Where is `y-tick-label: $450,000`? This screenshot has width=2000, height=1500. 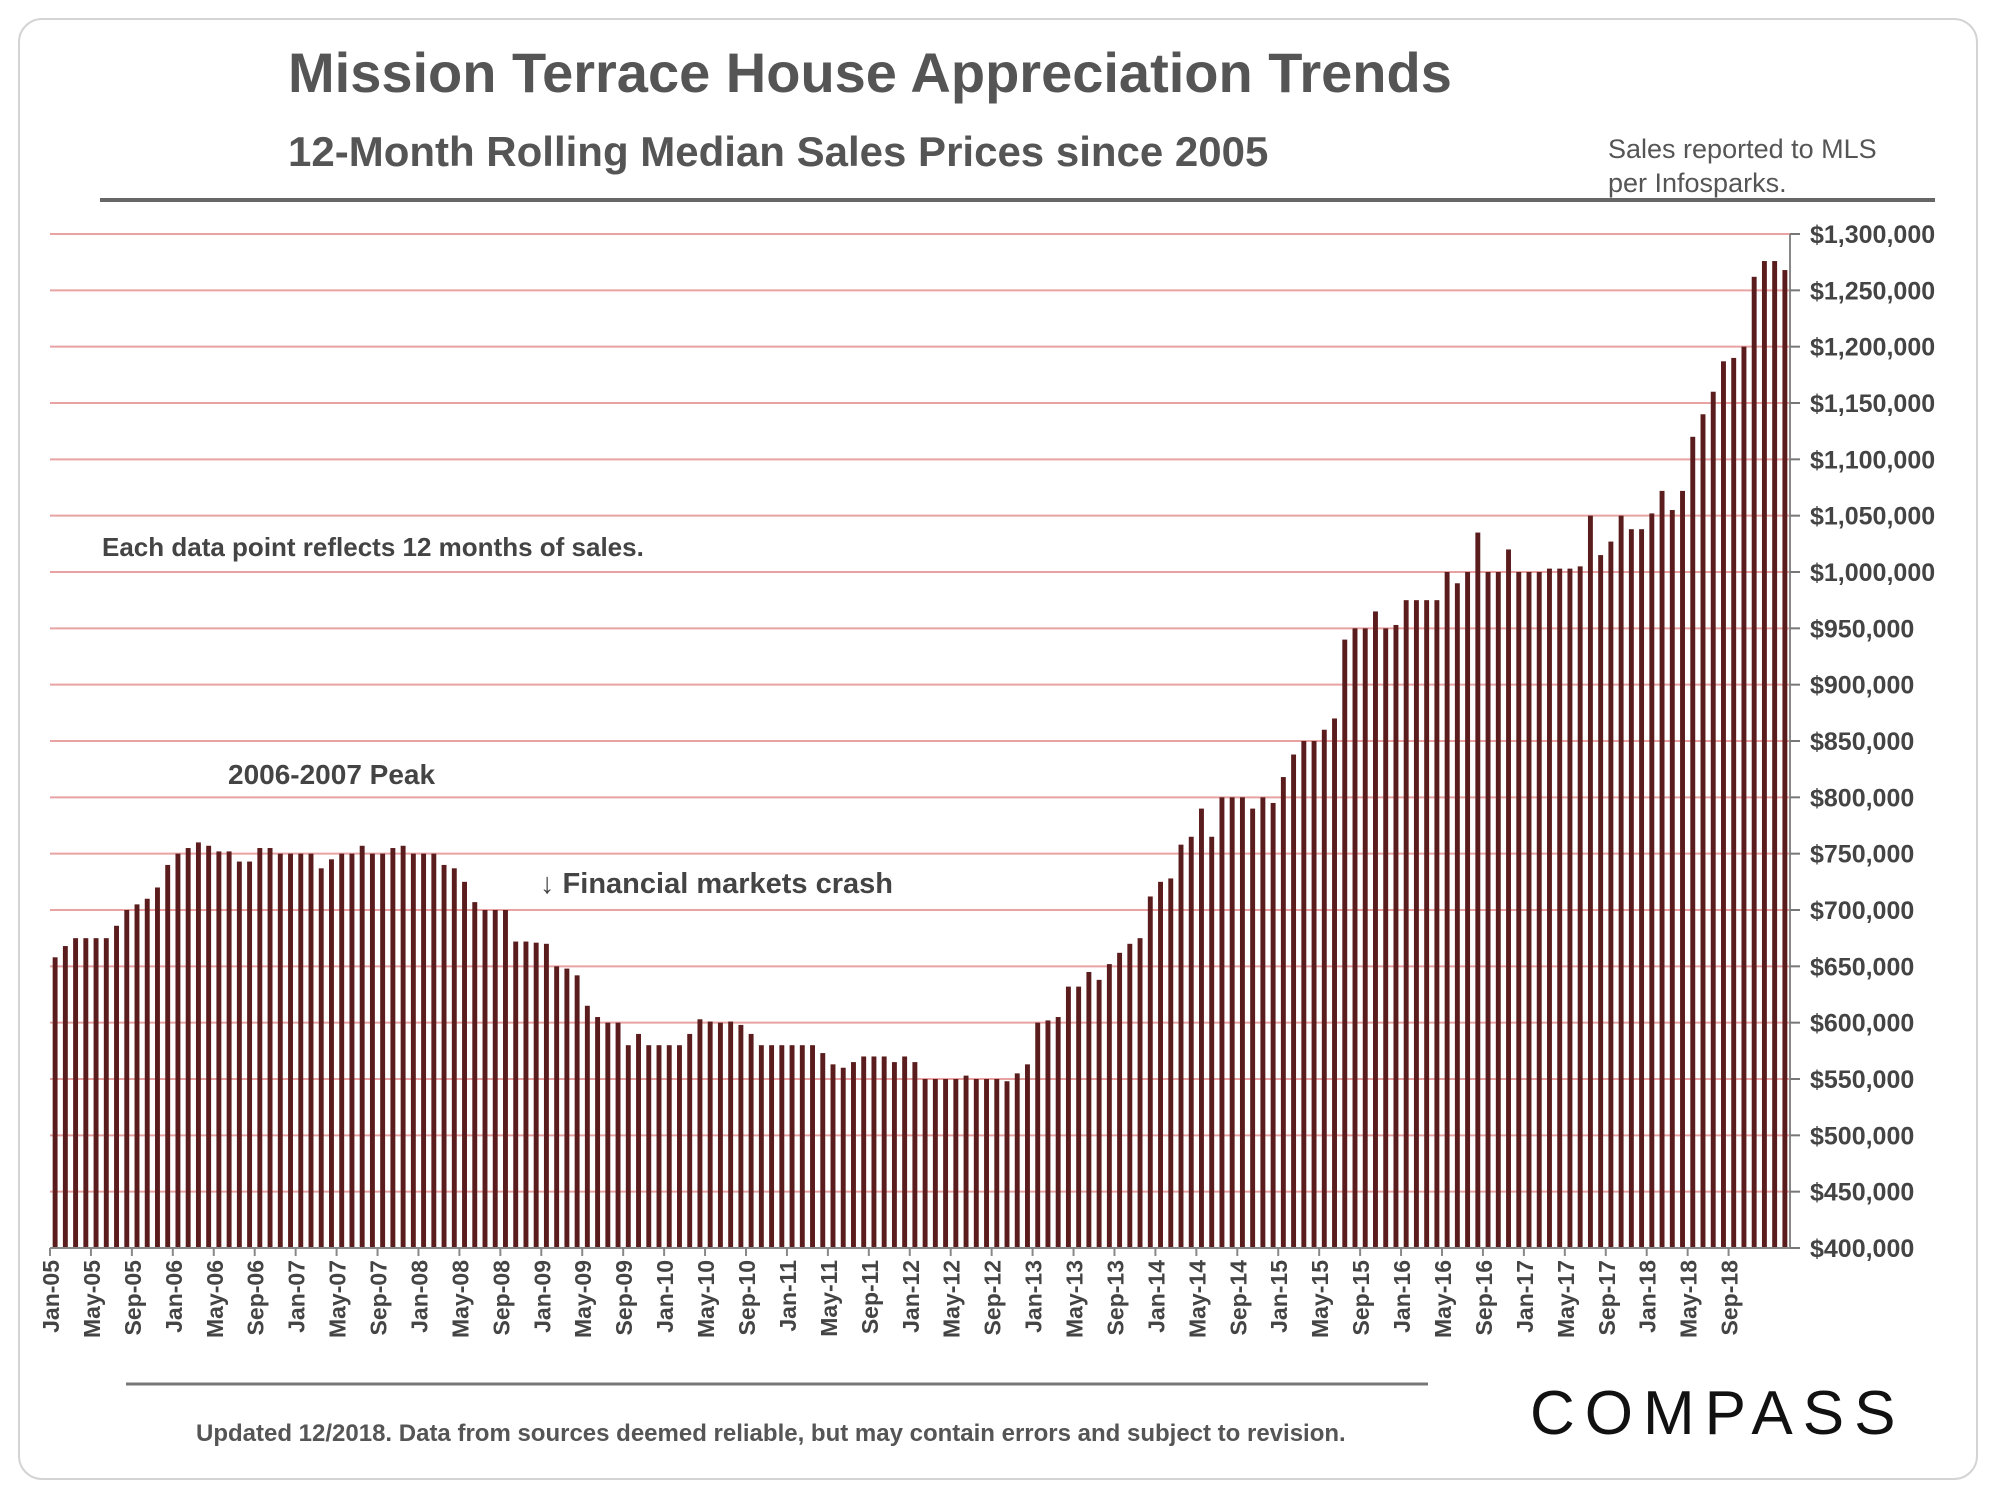
y-tick-label: $450,000 is located at coordinates (1862, 1193).